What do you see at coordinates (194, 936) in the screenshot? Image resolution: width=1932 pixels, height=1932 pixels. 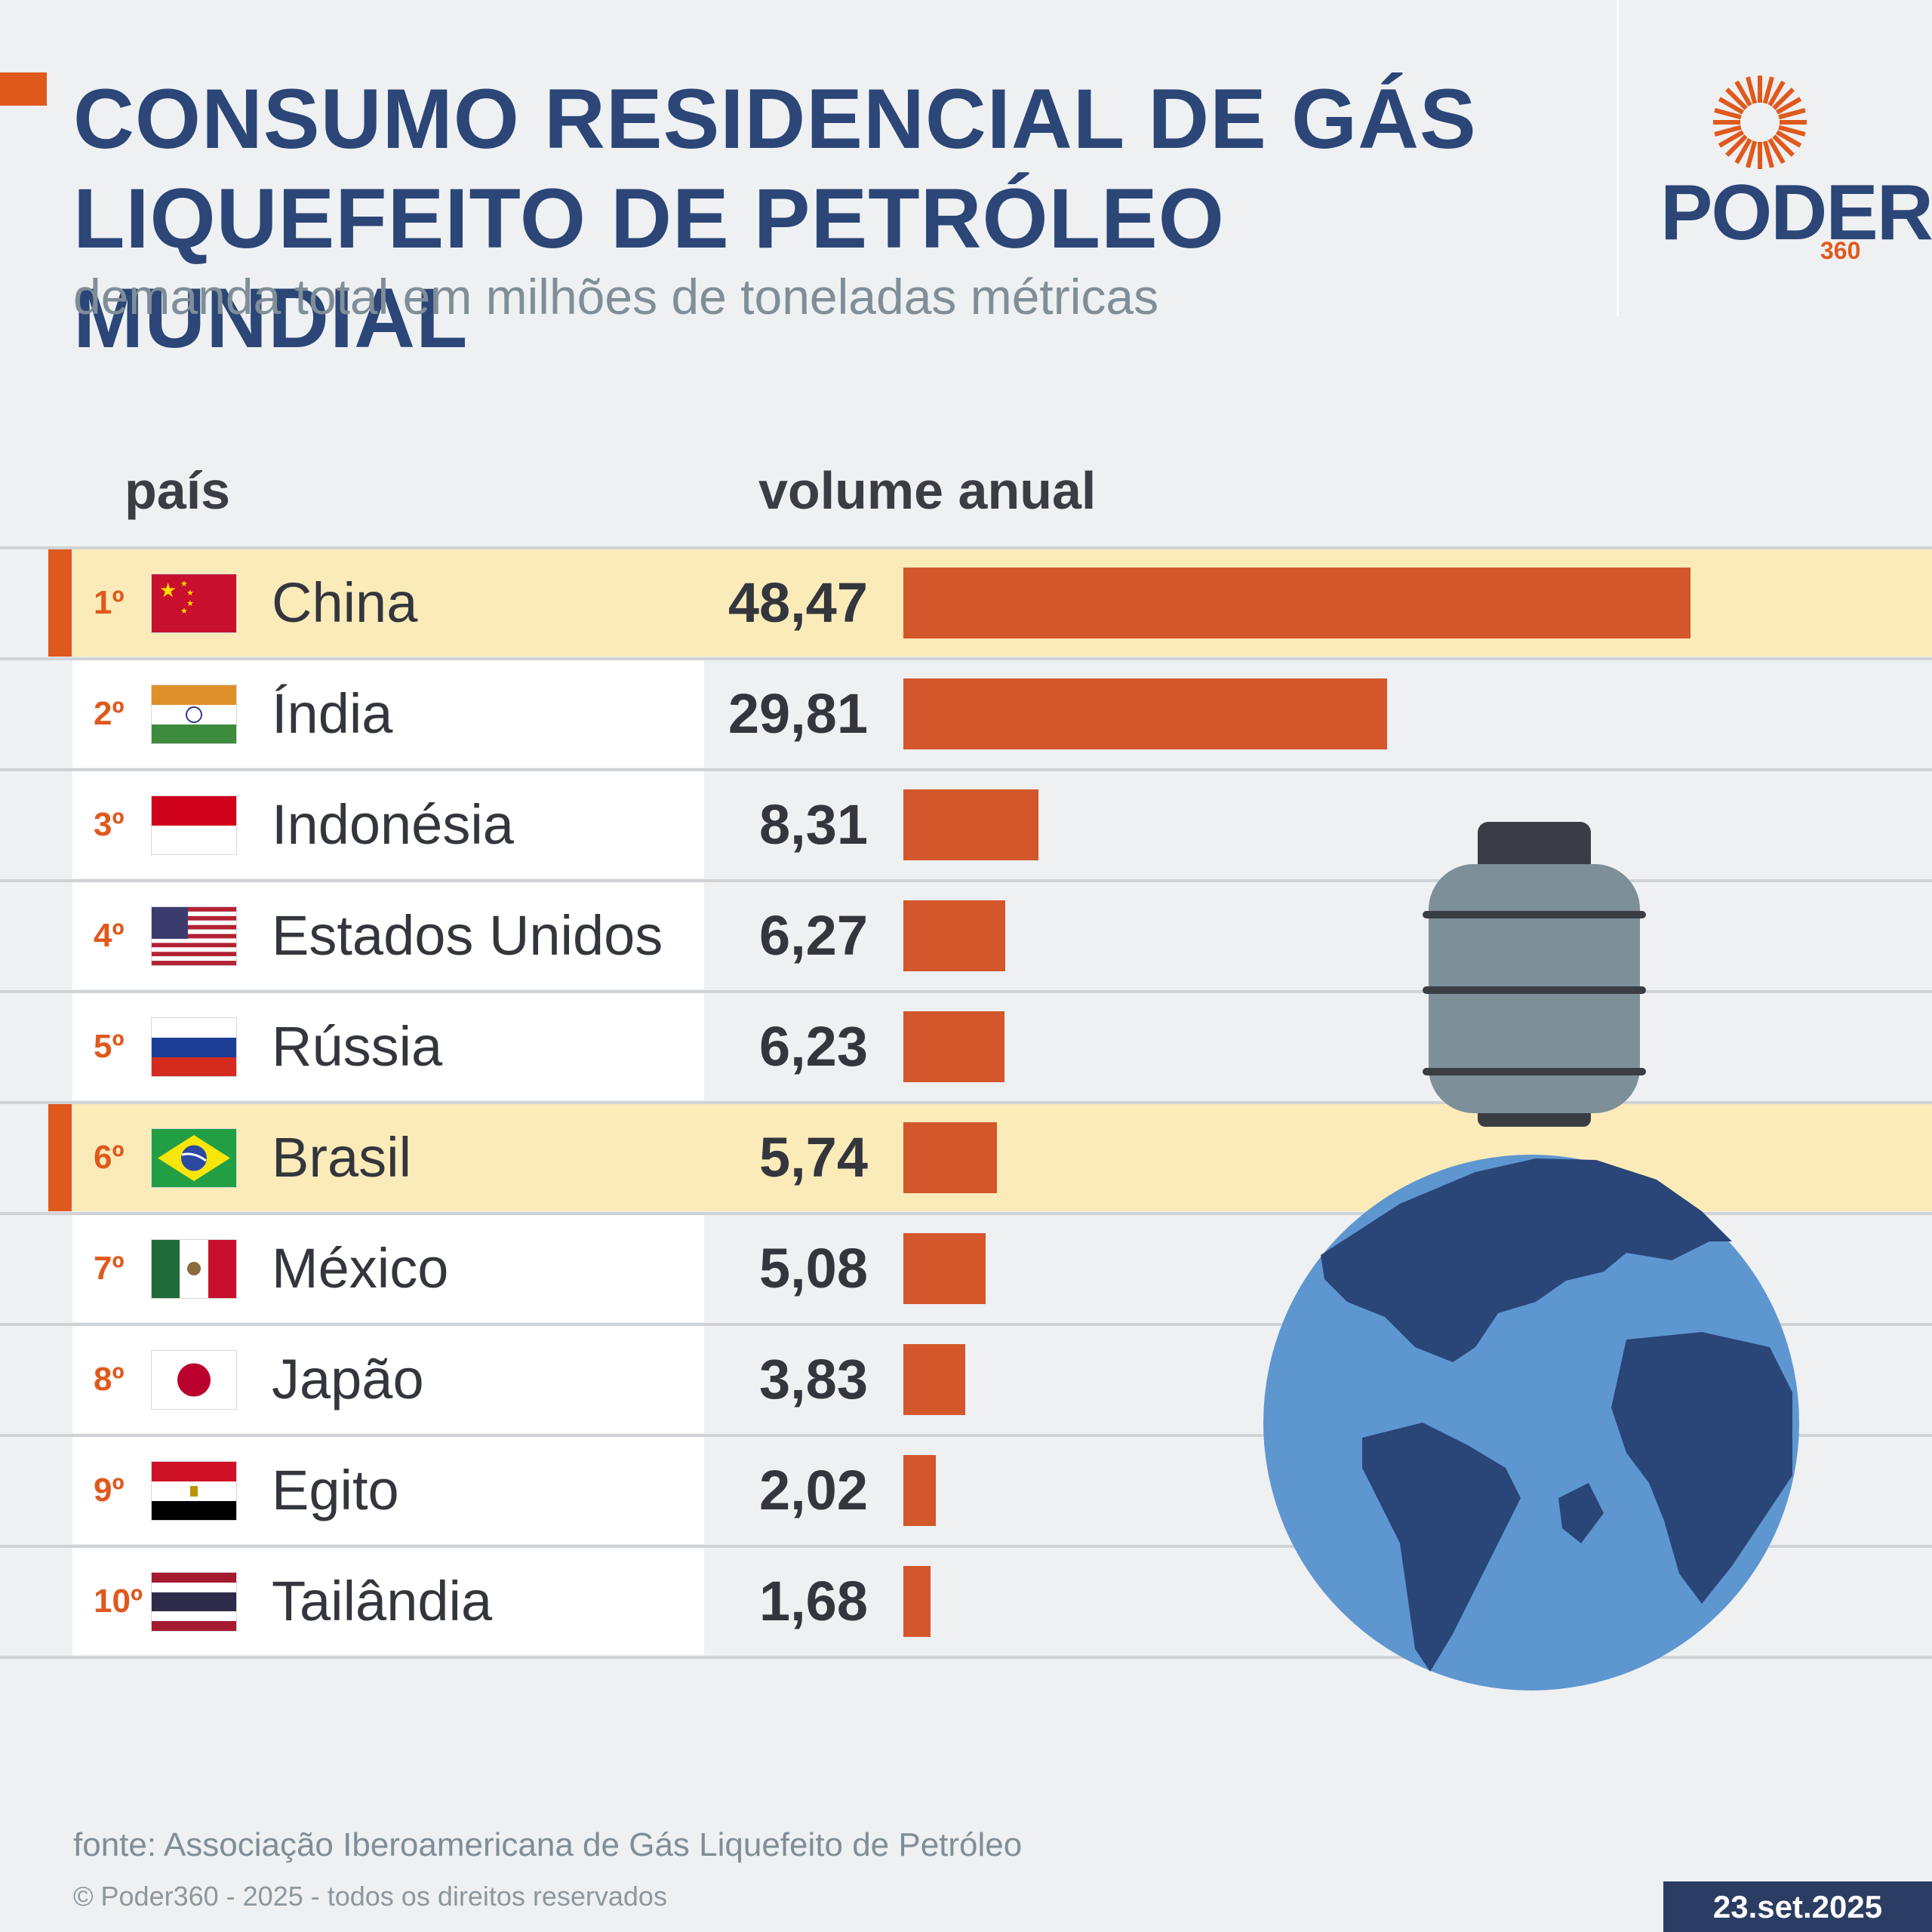 I see `usa-flag-icon` at bounding box center [194, 936].